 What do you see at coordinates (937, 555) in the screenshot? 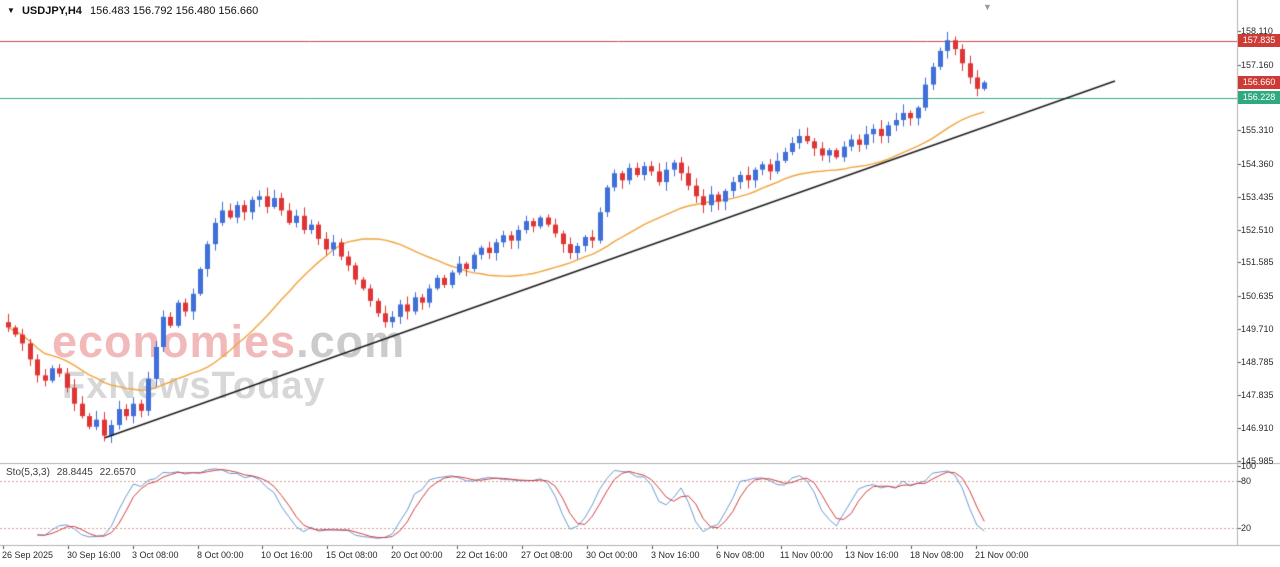
I see `time-axis-label: 18 Nov 08:00` at bounding box center [937, 555].